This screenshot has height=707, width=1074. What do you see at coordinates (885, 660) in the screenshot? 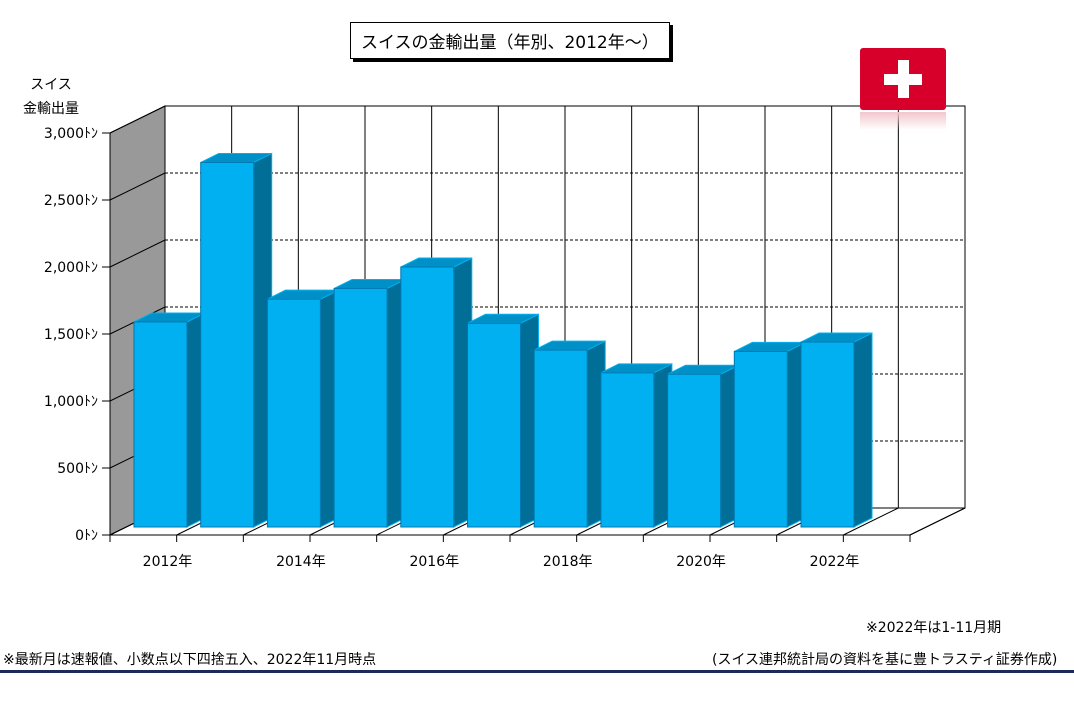
I see `source-note: (スイス連邦統計局の資料を基に豊トラスティ証券作成)` at bounding box center [885, 660].